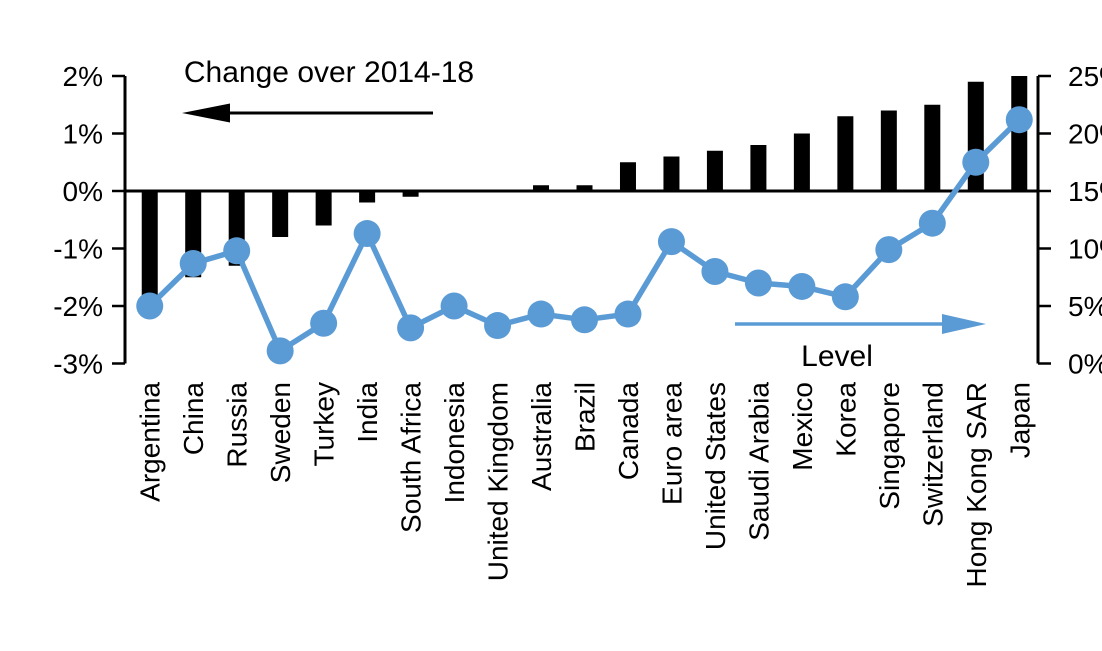 This screenshot has height=651, width=1102. What do you see at coordinates (802, 426) in the screenshot?
I see `category-label: Mexico` at bounding box center [802, 426].